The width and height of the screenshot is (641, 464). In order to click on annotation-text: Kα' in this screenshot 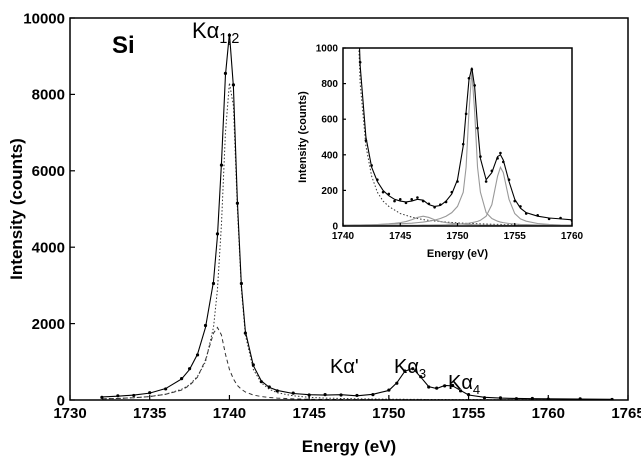, I will do `click(344, 367)`.